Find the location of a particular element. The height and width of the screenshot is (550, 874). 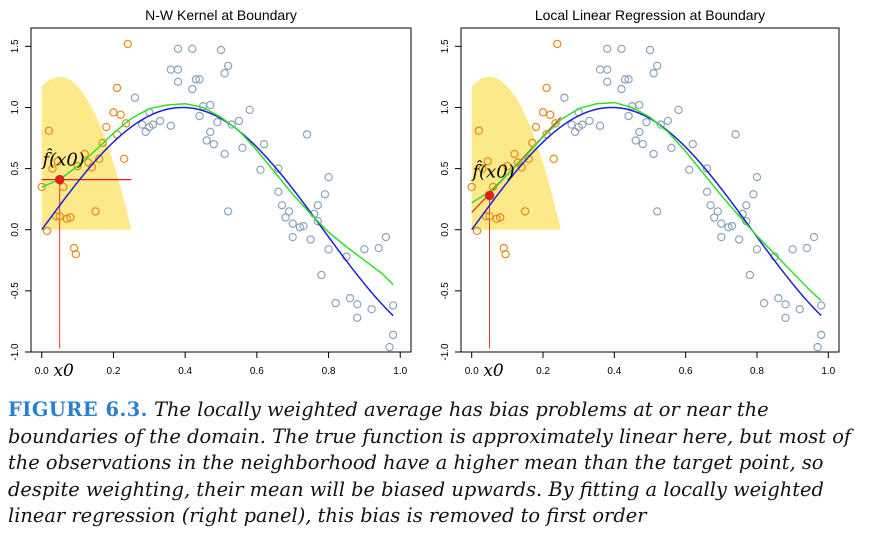

y-tick-label: 0.5 is located at coordinates (445, 168).